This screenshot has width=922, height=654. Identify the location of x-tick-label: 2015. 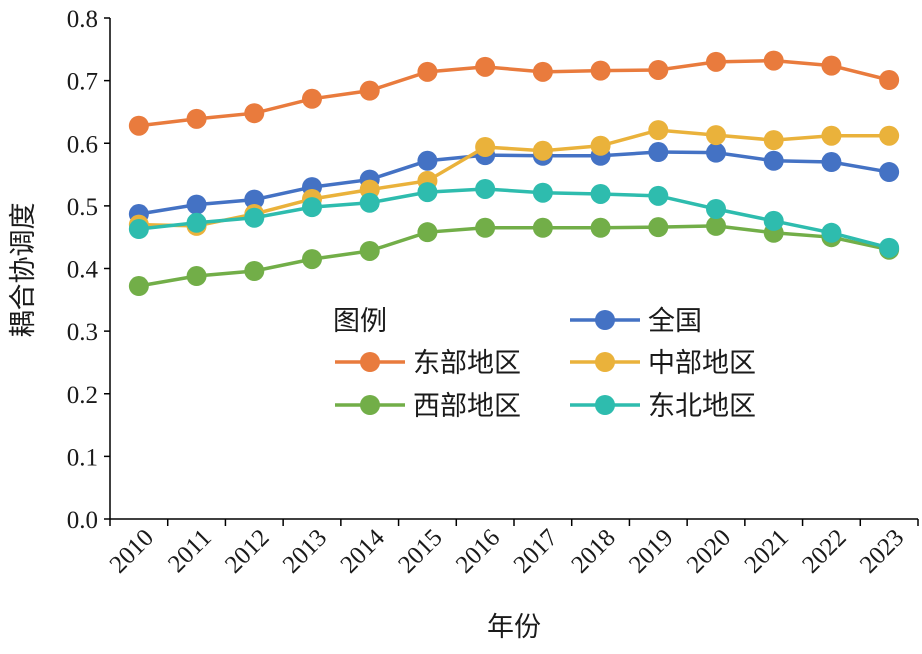
(420, 551).